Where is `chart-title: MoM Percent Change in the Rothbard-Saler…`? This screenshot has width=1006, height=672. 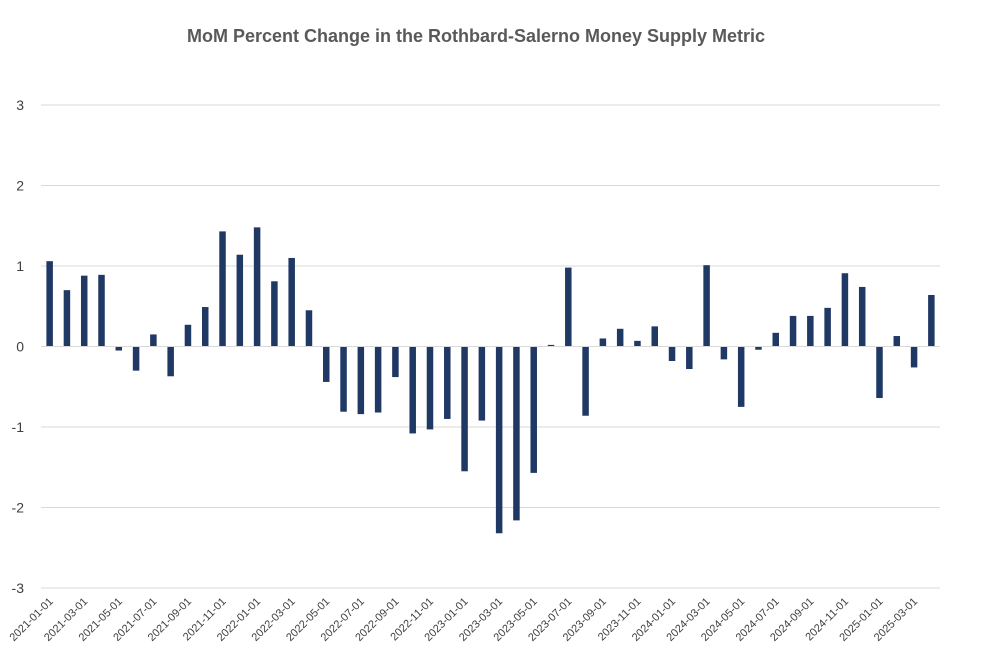 chart-title: MoM Percent Change in the Rothbard-Saler… is located at coordinates (476, 36).